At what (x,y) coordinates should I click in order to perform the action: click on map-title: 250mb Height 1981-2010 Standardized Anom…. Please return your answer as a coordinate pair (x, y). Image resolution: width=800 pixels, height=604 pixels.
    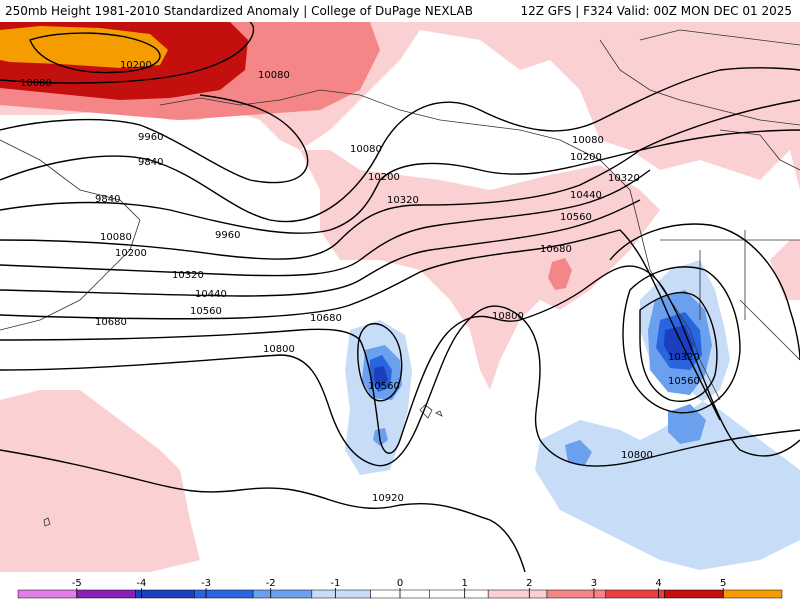
    Looking at the image, I should click on (239, 11).